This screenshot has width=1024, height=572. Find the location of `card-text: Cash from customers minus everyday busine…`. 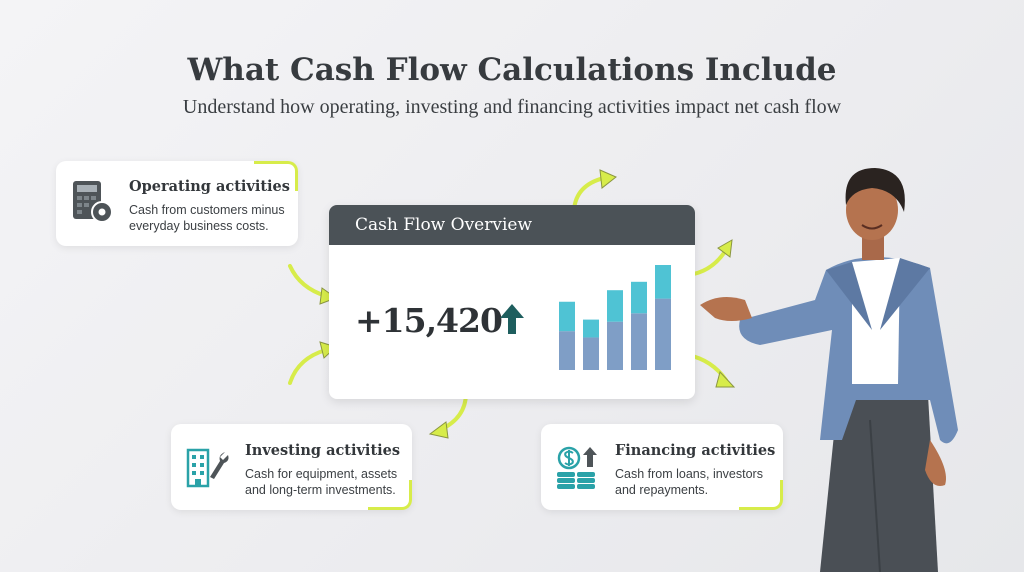

card-text: Cash from customers minus everyday busine… is located at coordinates (207, 218).